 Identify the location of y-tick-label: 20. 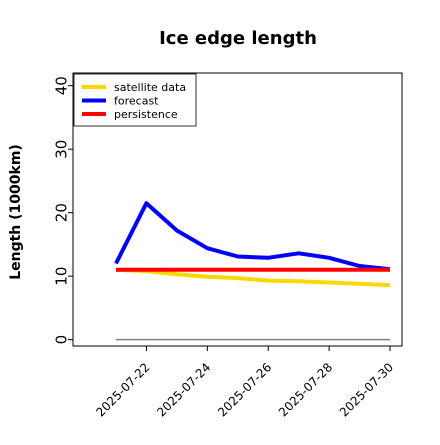
(61, 212).